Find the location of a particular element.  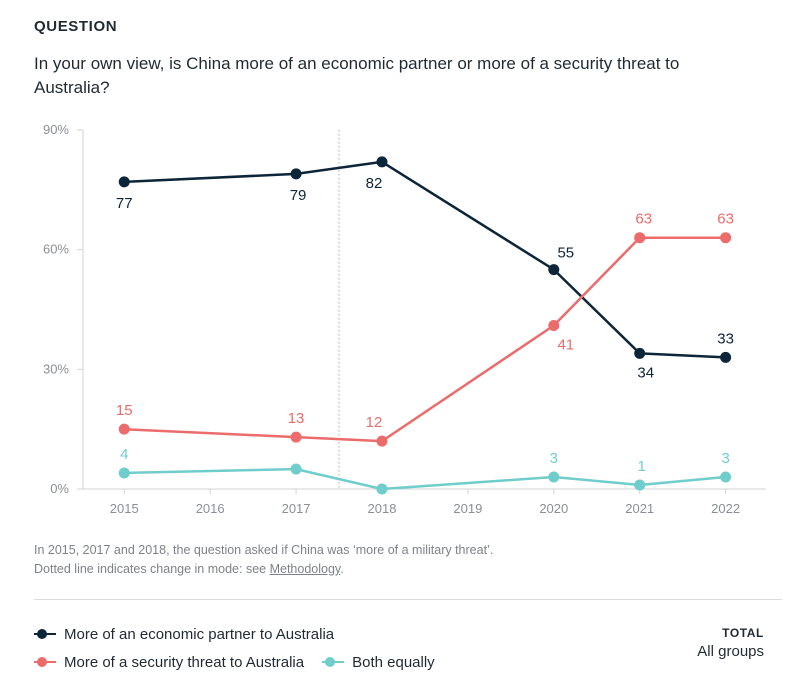

data-label: 13 is located at coordinates (296, 418).